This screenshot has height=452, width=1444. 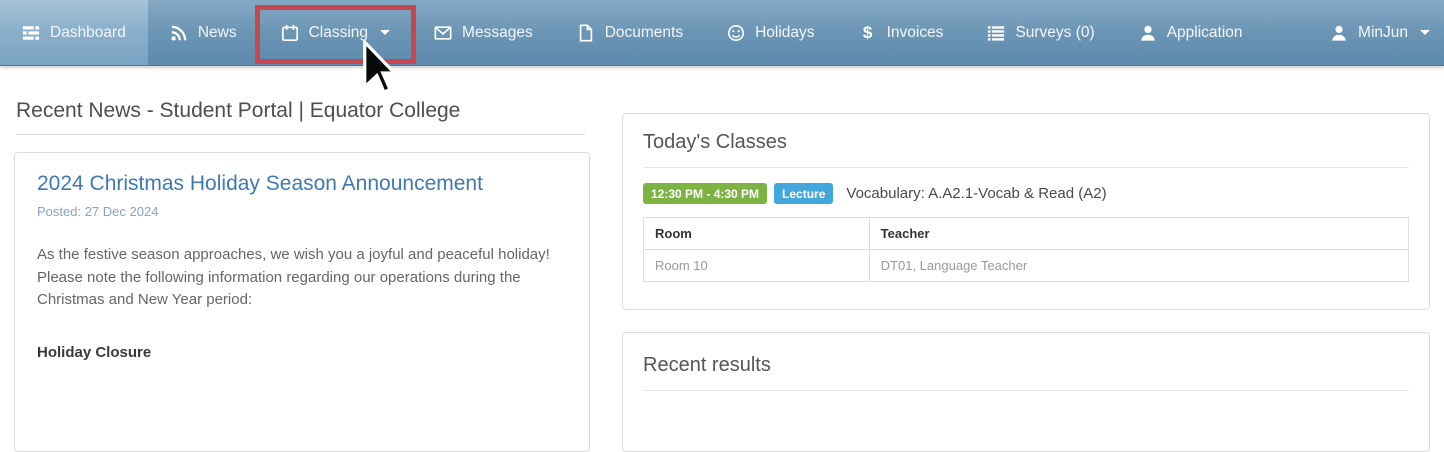 I want to click on dollar-icon: $, so click(x=867, y=32).